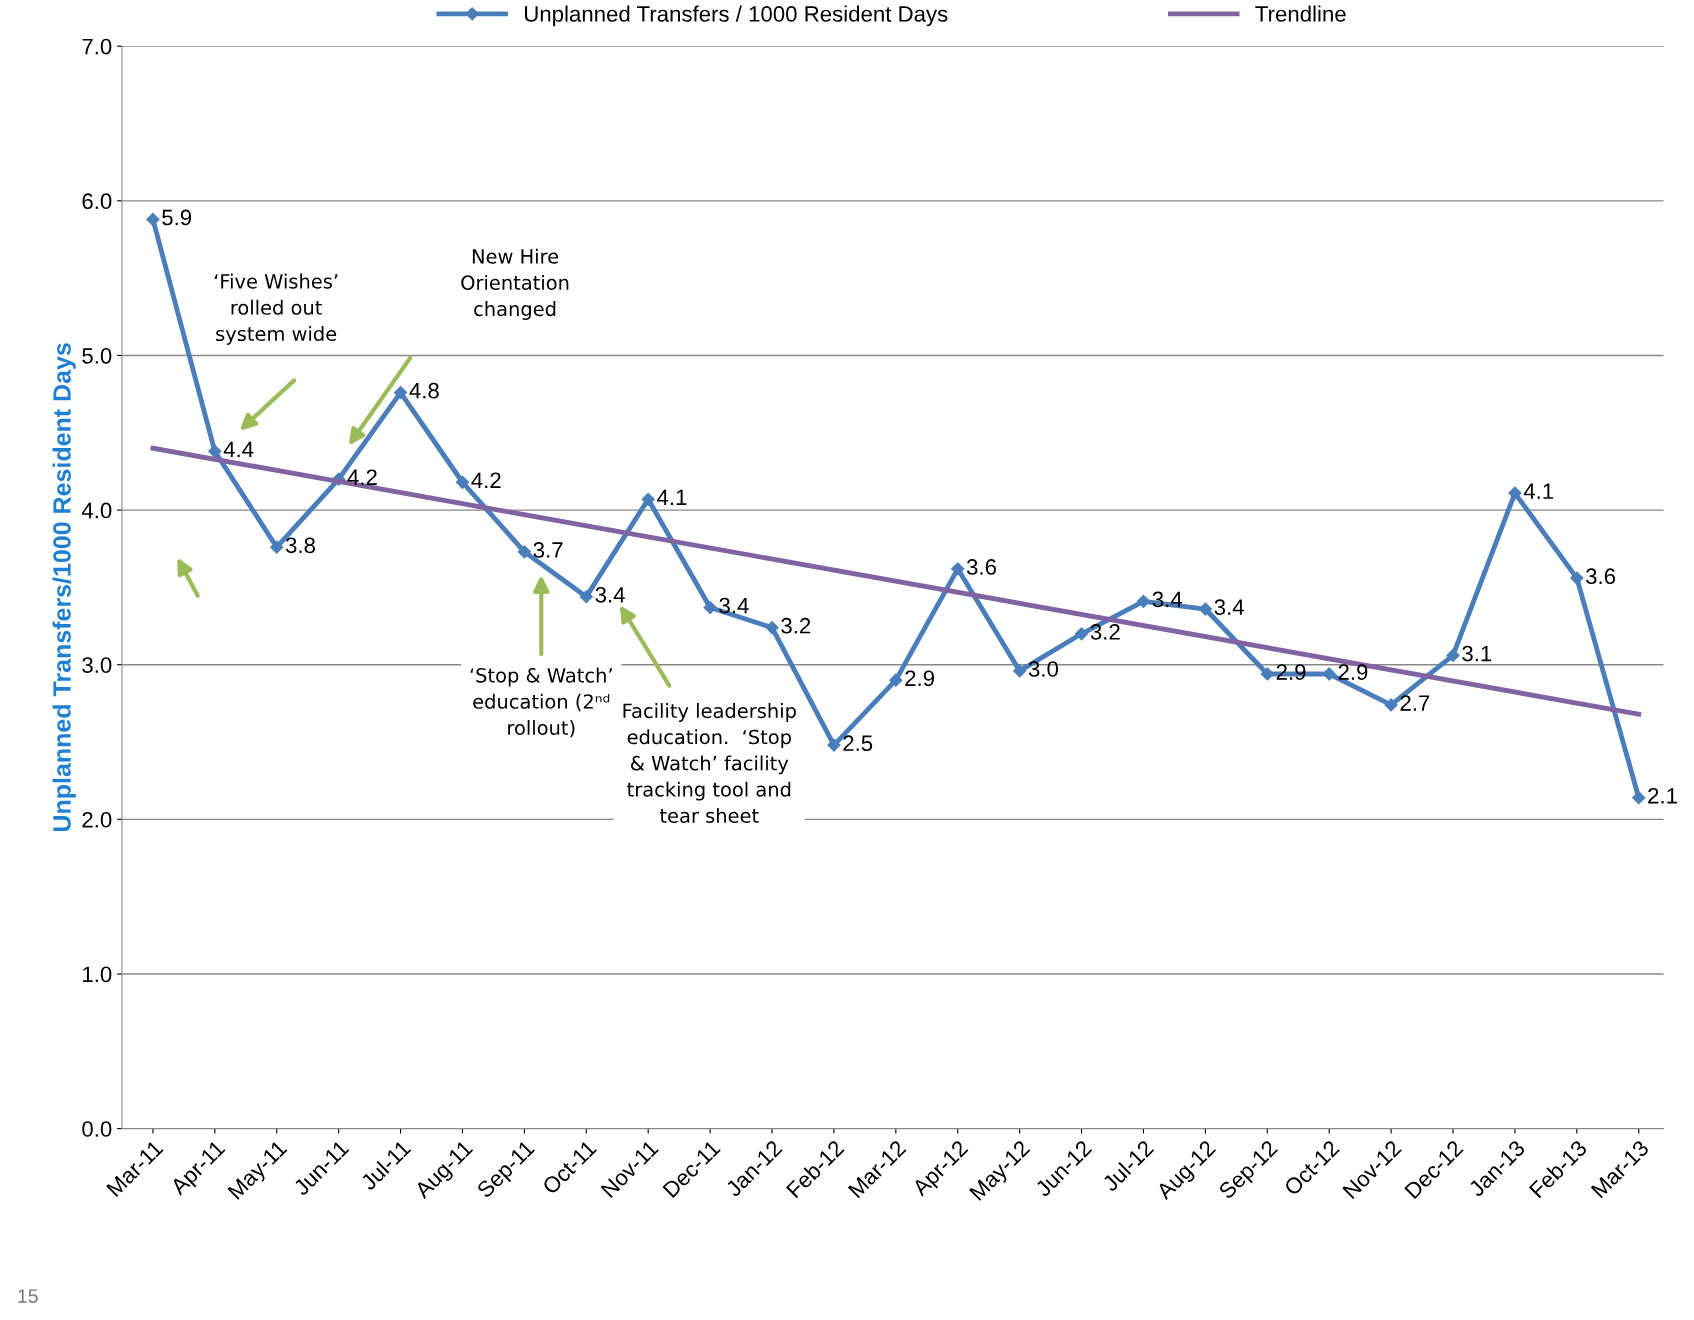  I want to click on y-tick-label: 3.0, so click(97, 665).